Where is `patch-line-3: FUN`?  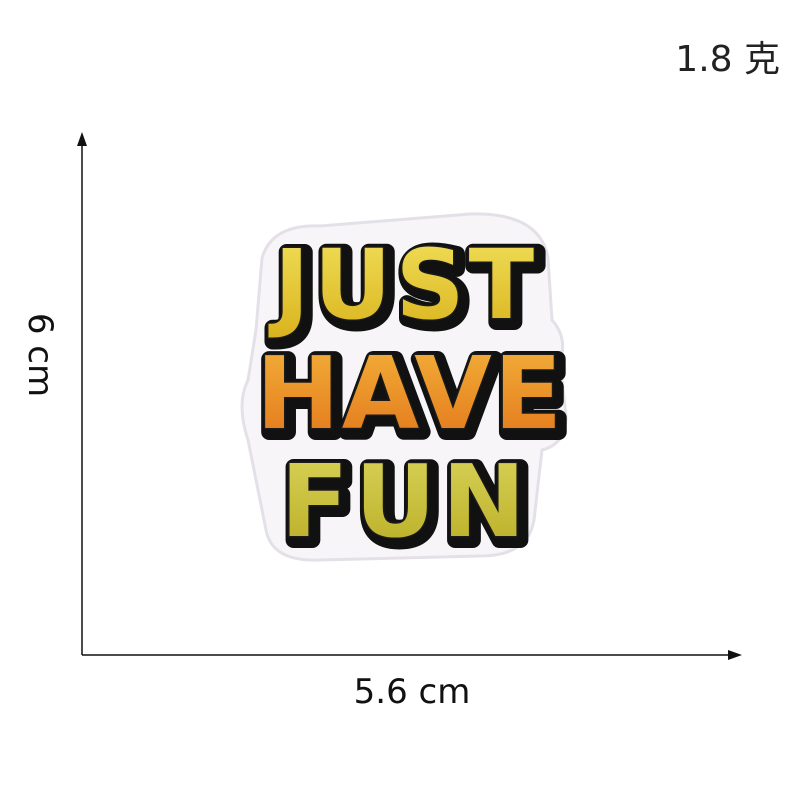
patch-line-3: FUN is located at coordinates (405, 501).